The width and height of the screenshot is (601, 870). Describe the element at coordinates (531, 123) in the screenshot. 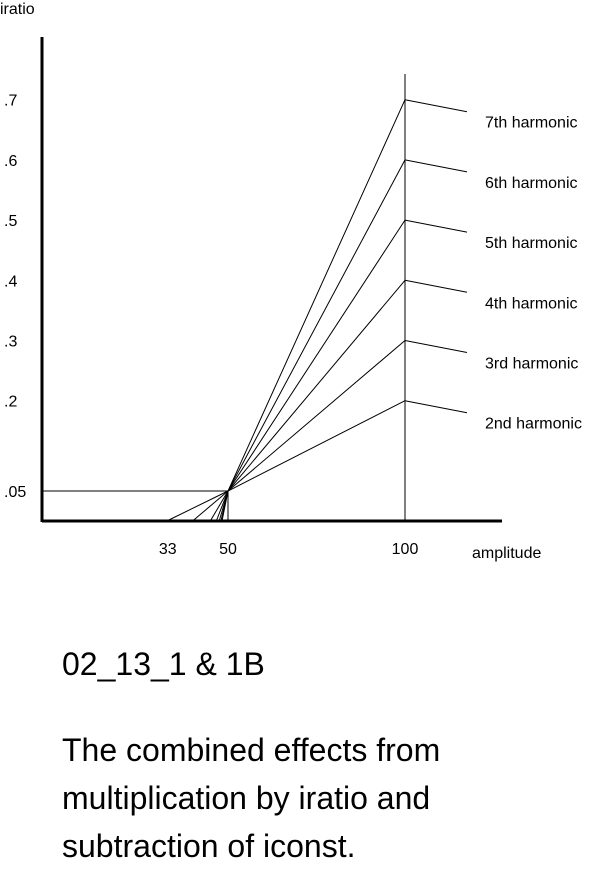

I see `legend-label-6: 7th harmonic` at that location.